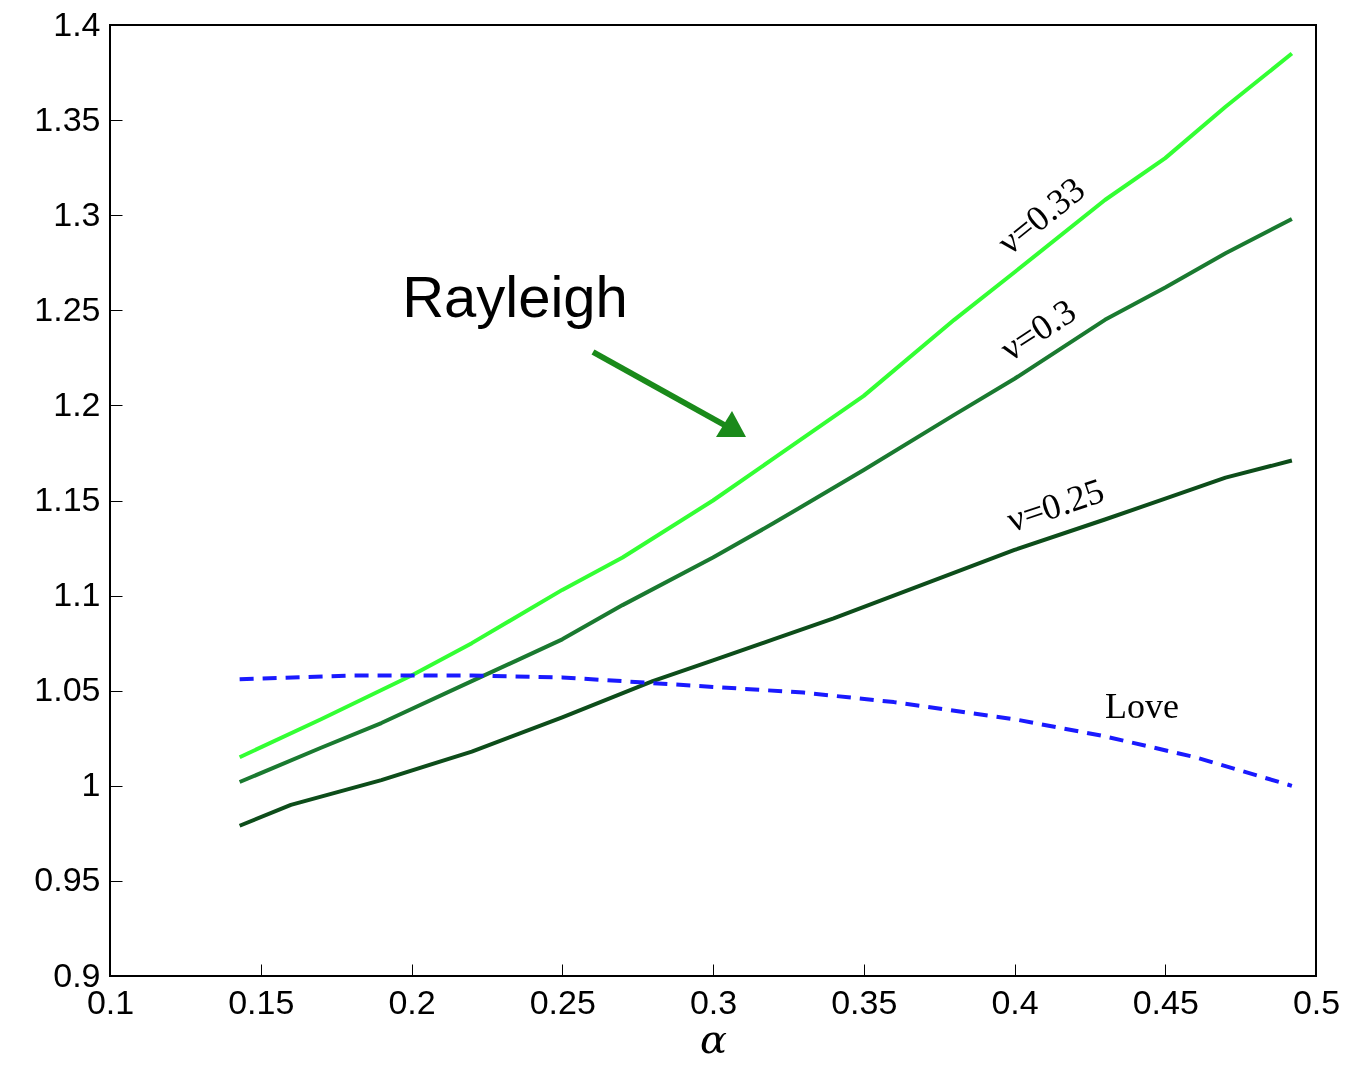 Image resolution: width=1349 pixels, height=1079 pixels. What do you see at coordinates (261, 1001) in the screenshot?
I see `x-tick-label: 0.15` at bounding box center [261, 1001].